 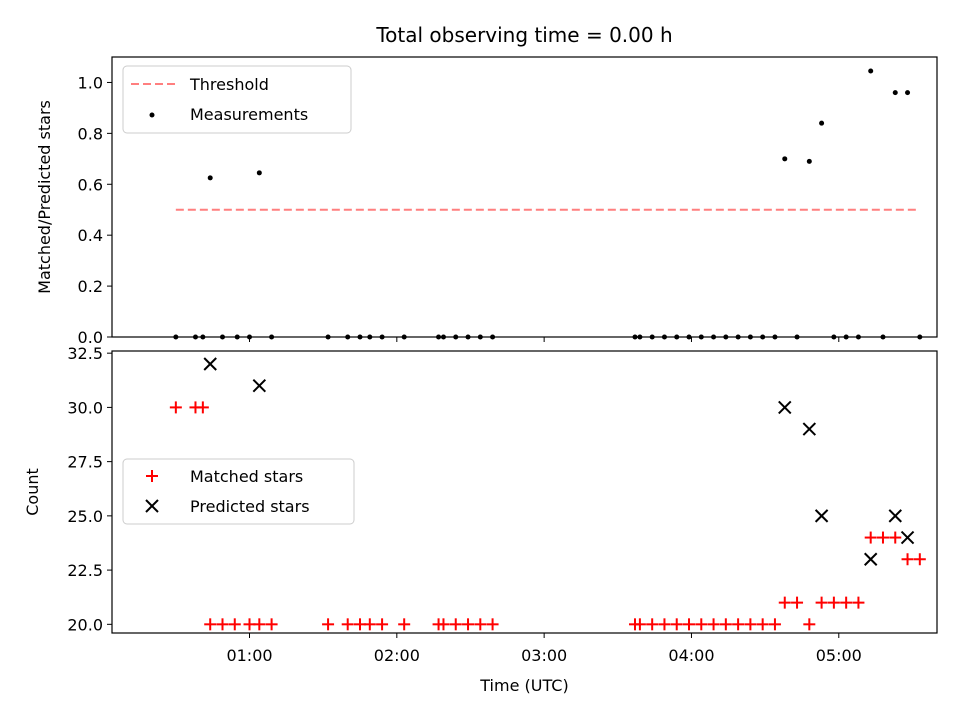 What do you see at coordinates (152, 476) in the screenshot?
I see `legend-matched-swatch` at bounding box center [152, 476].